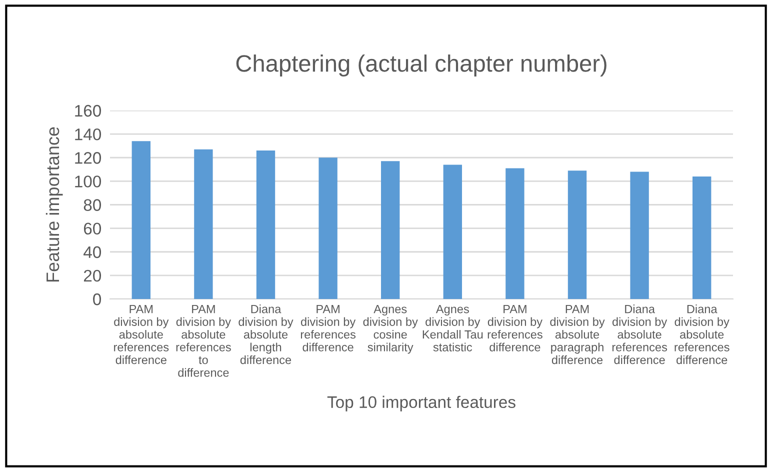 This screenshot has width=772, height=472. What do you see at coordinates (88, 182) in the screenshot?
I see `y-tick-label: 100` at bounding box center [88, 182].